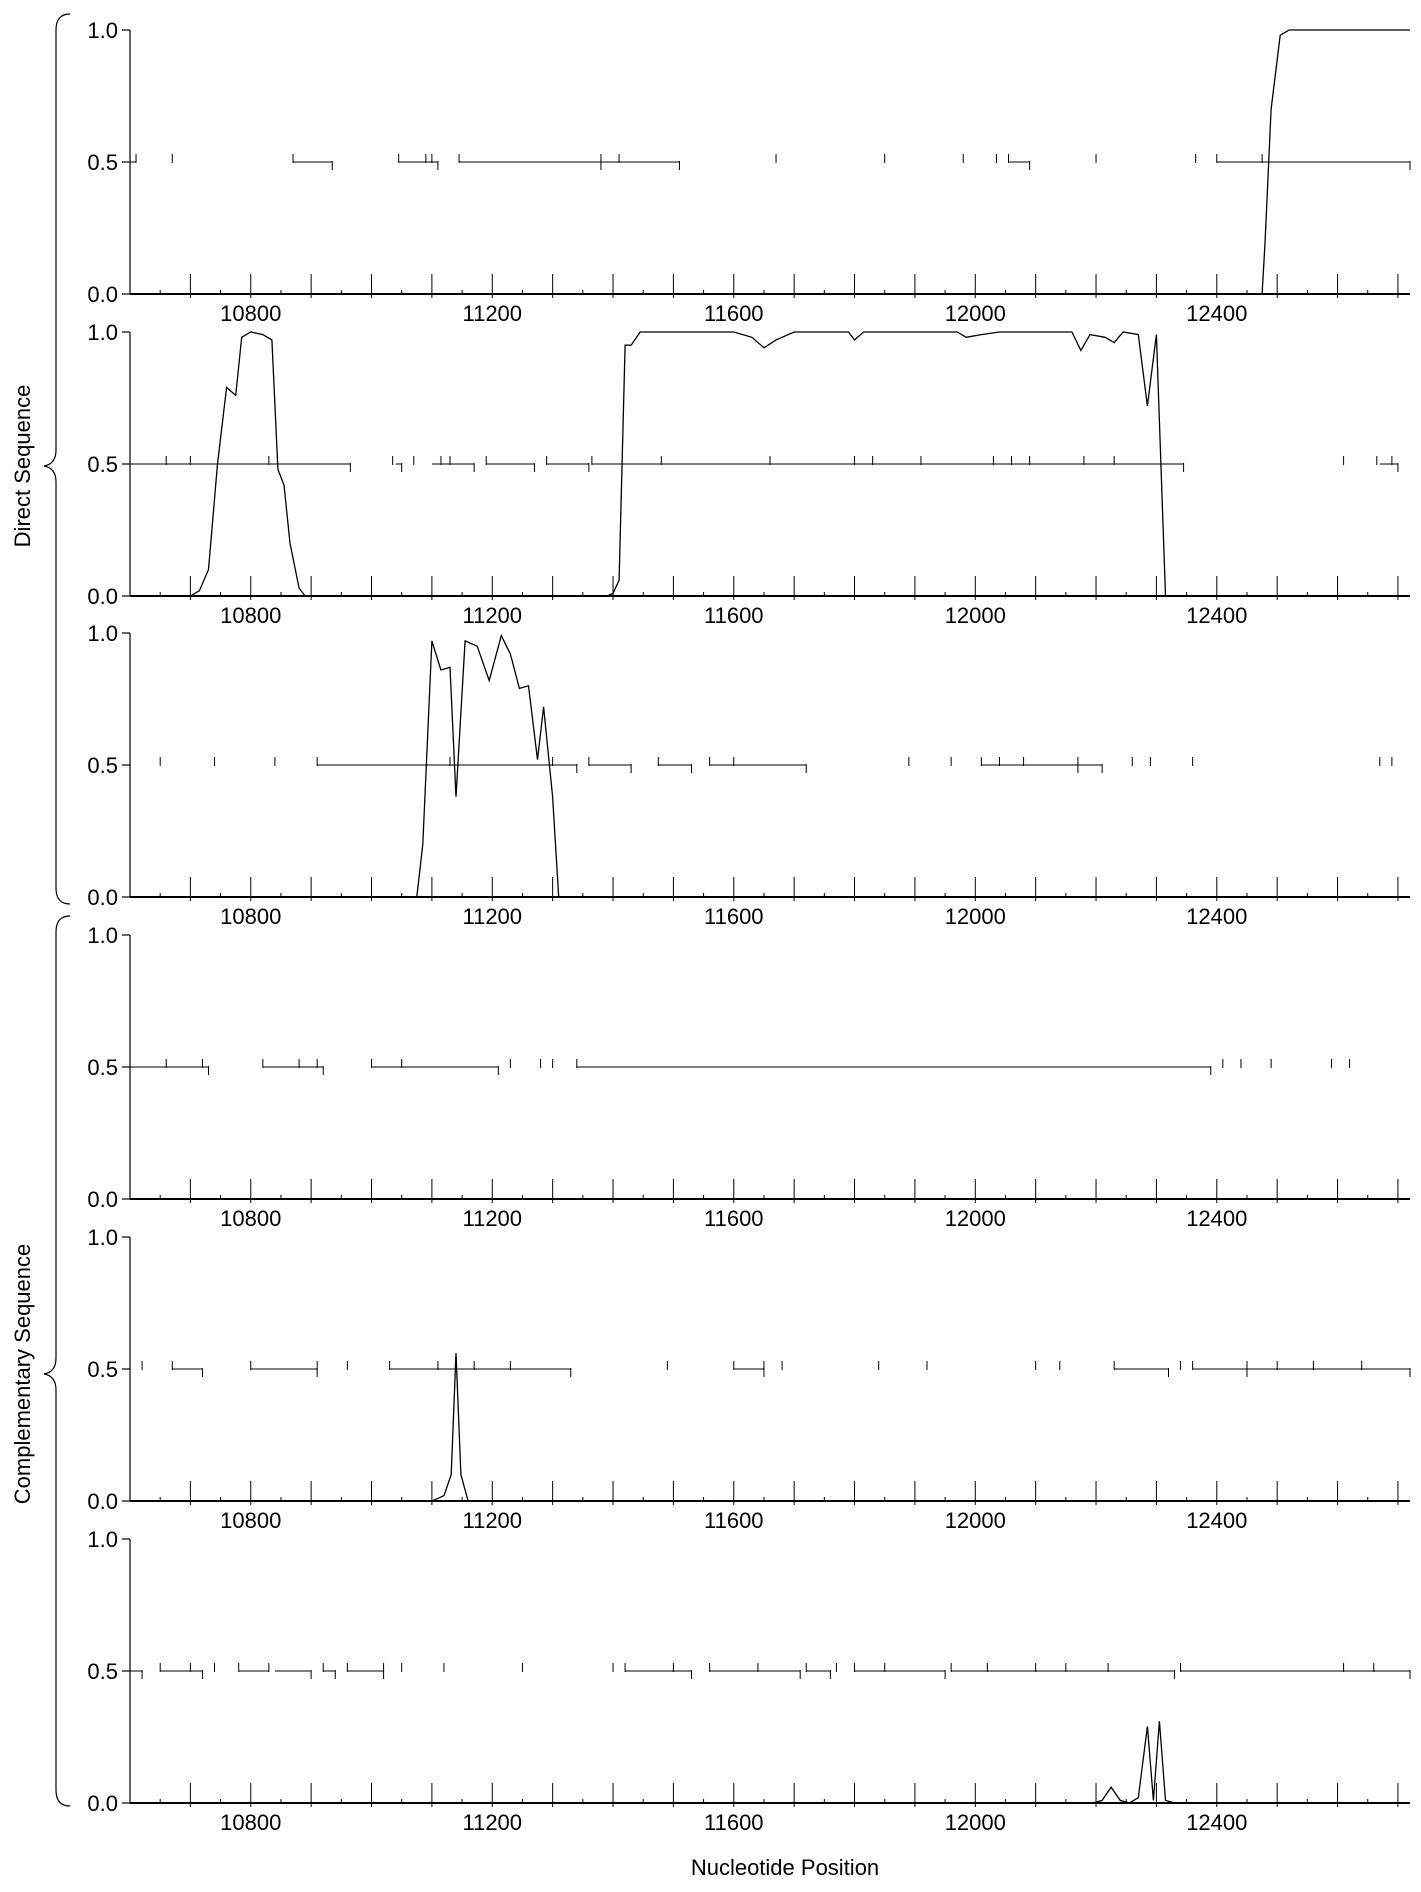  I want to click on direct-sequence-bracket, so click(57, 459).